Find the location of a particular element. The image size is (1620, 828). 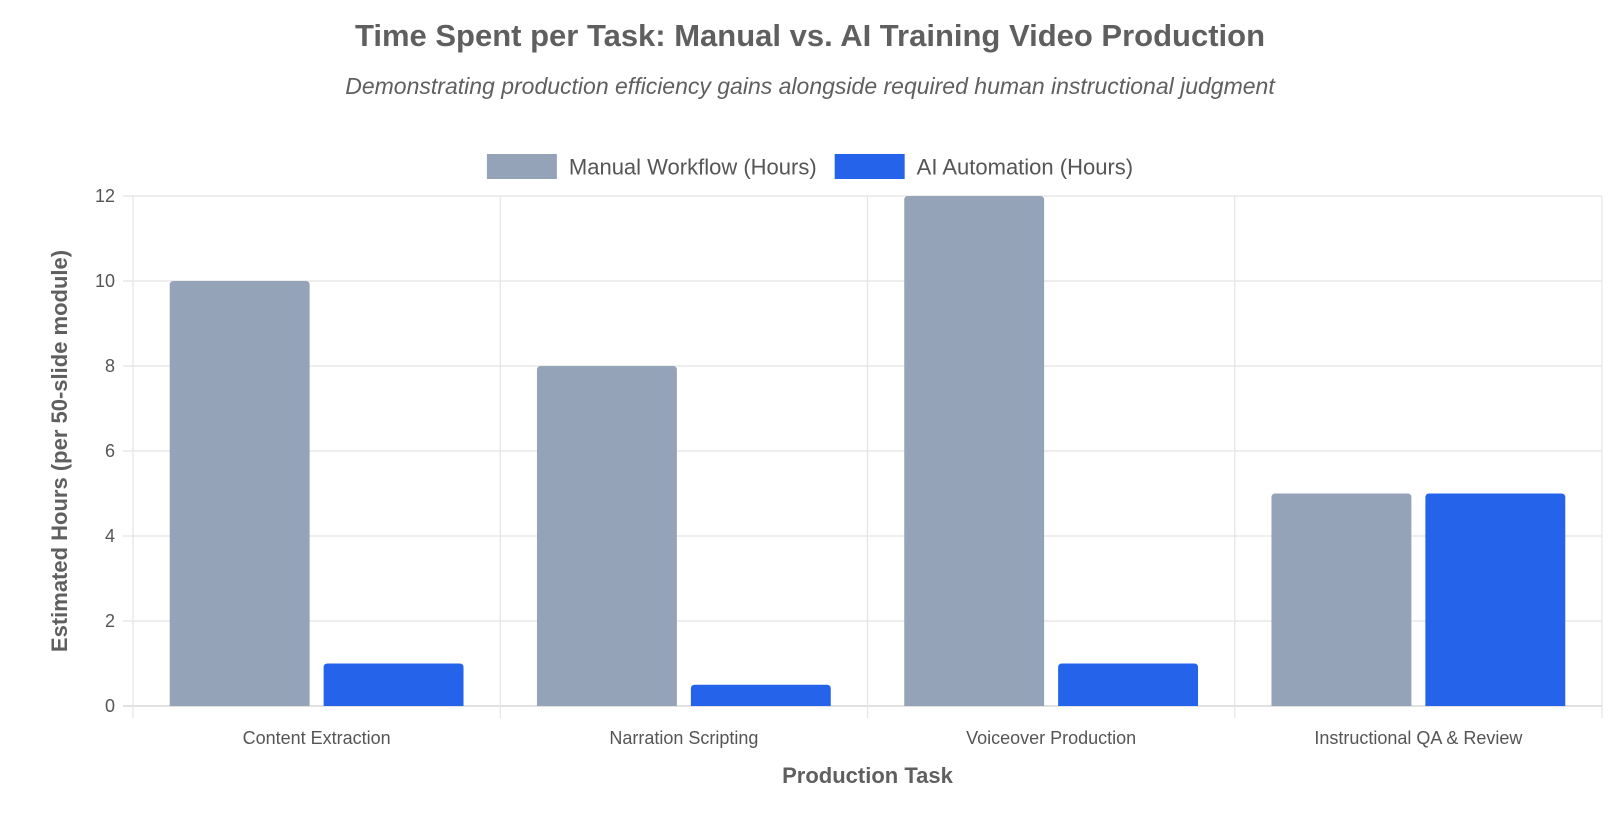

x-tick-label: Instructional QA & Review is located at coordinates (1418, 738).